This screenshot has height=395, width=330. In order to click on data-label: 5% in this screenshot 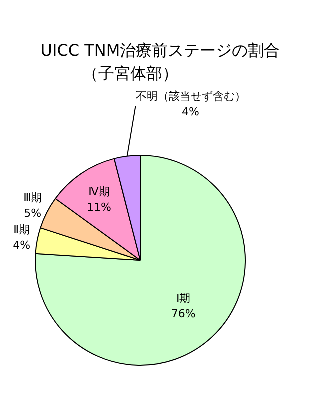, I will do `click(33, 213)`.